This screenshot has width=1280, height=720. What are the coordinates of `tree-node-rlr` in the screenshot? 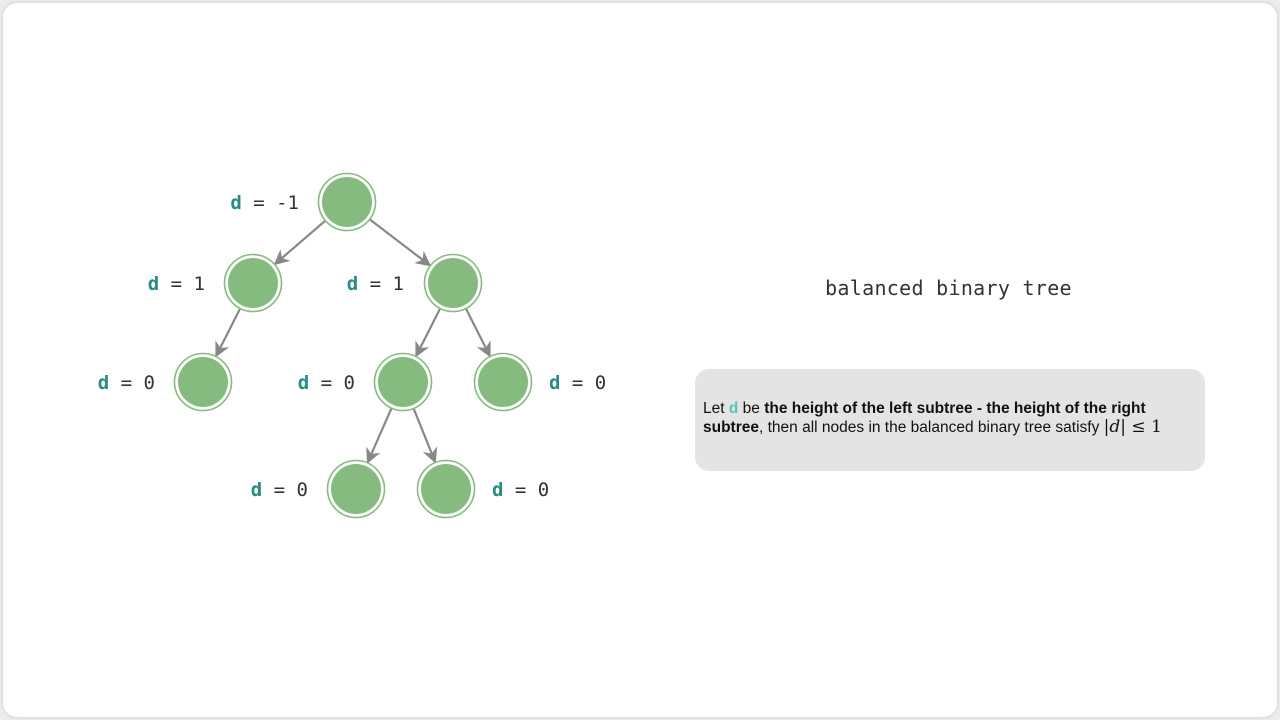 It's located at (446, 489).